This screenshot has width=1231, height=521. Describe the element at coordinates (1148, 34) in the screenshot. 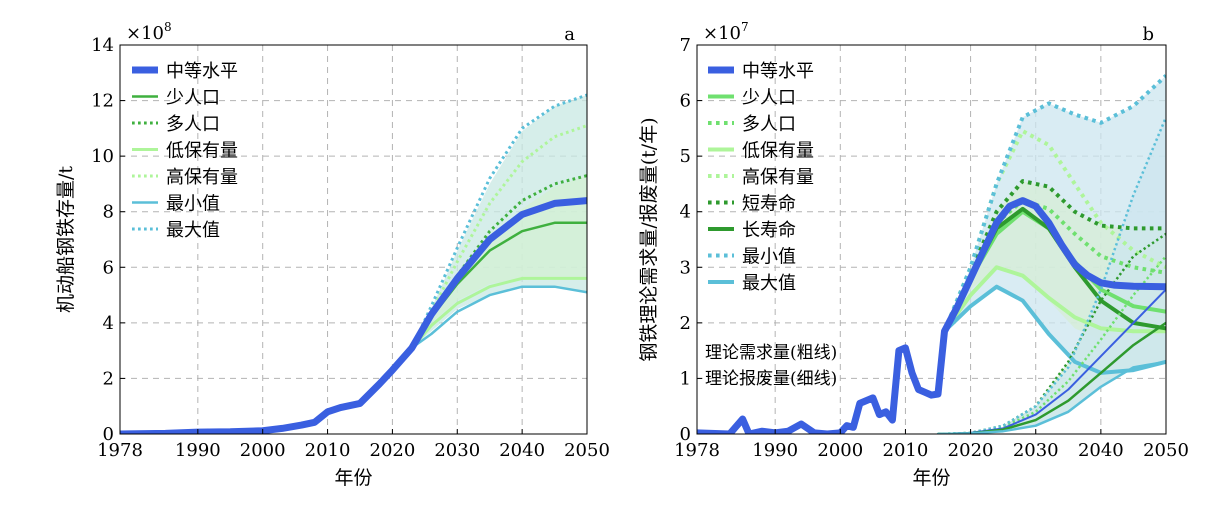

I see `panel-letter: b` at that location.